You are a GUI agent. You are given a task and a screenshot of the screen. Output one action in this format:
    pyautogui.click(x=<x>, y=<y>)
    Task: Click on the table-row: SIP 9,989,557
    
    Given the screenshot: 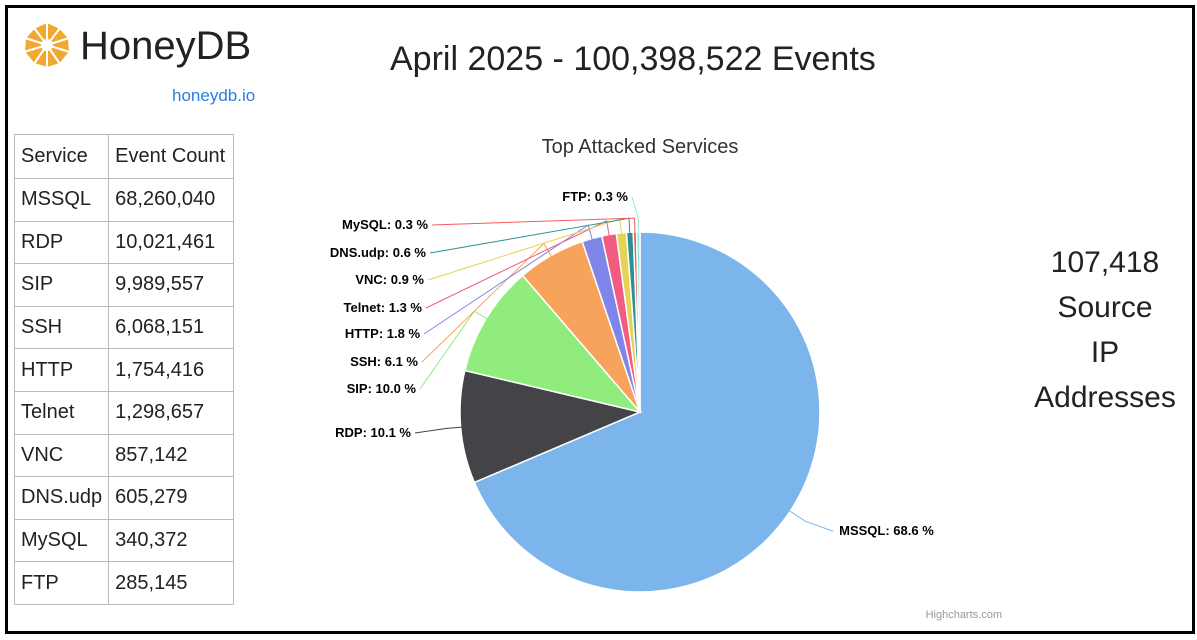 What is the action you would take?
    pyautogui.click(x=124, y=285)
    